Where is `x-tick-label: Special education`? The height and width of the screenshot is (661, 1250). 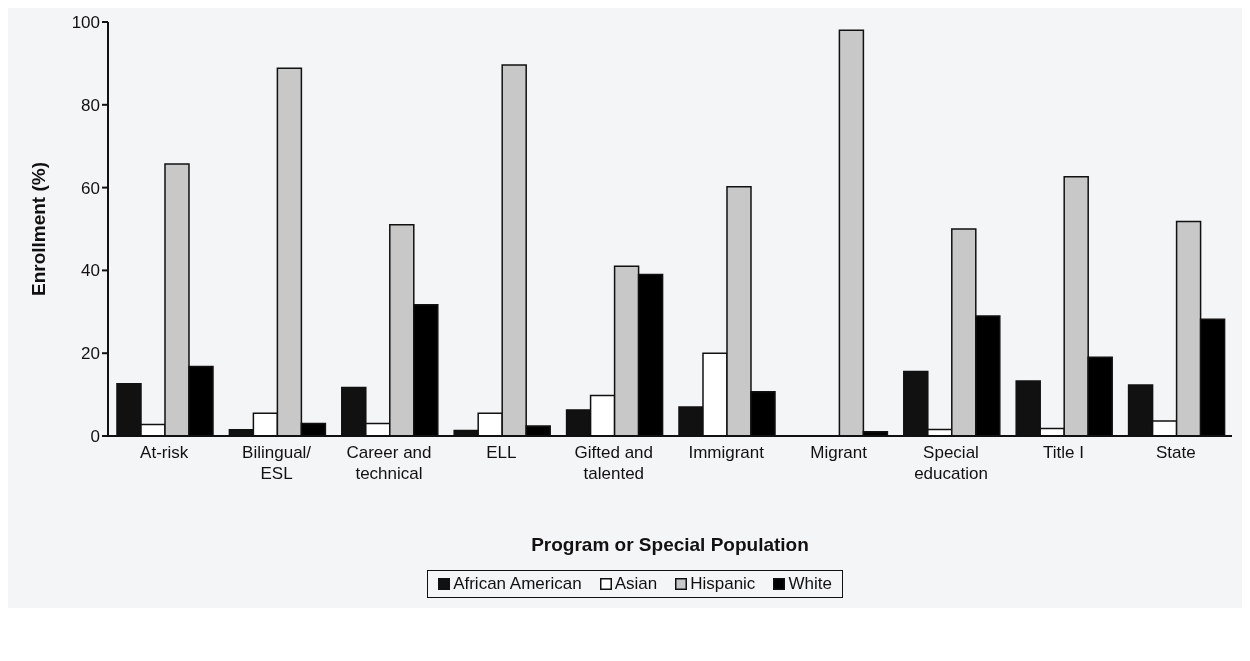 x-tick-label: Special education is located at coordinates (951, 463).